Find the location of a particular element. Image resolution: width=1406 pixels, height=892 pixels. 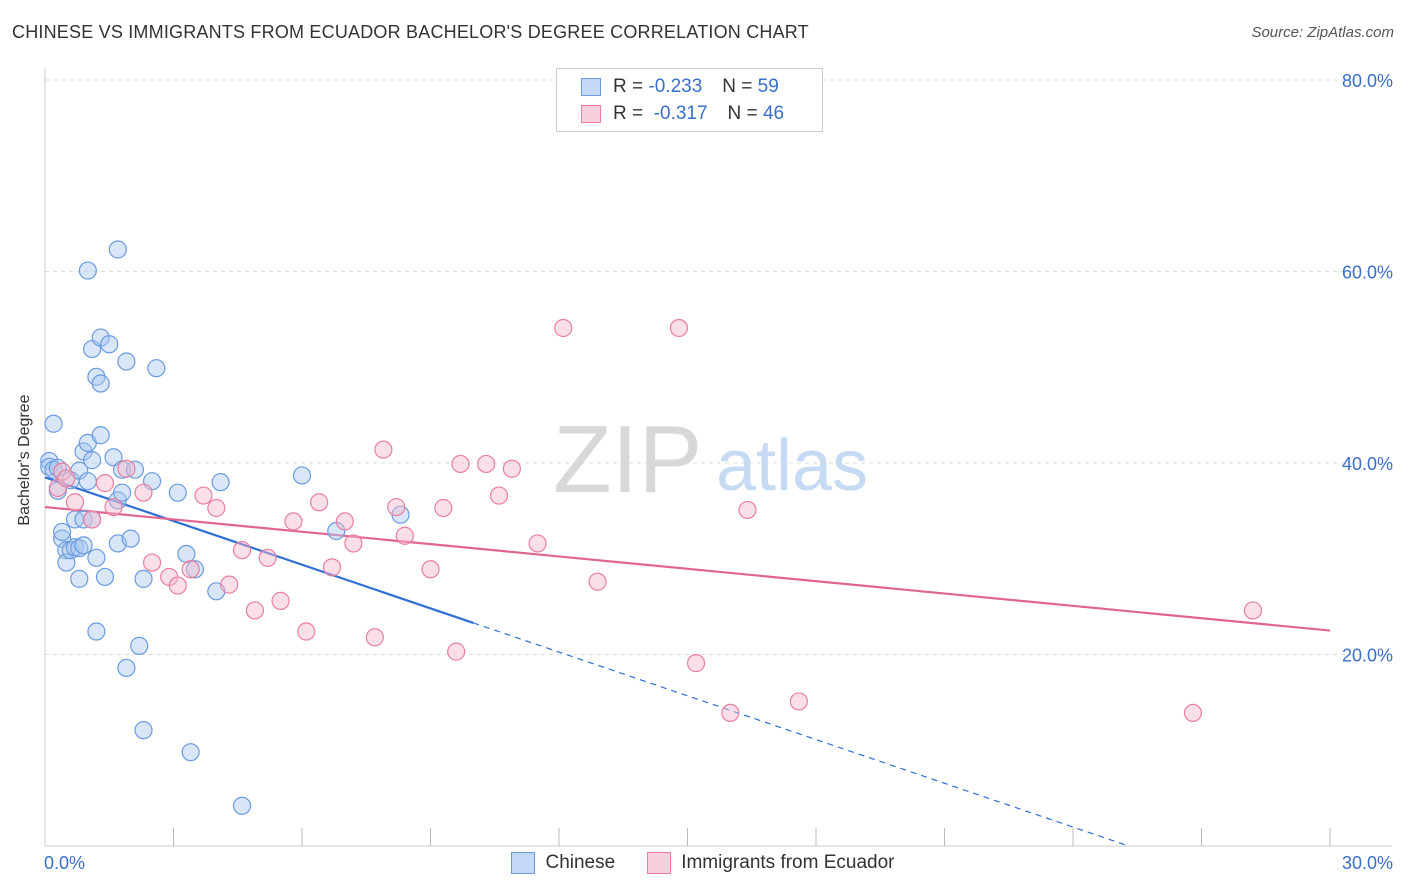

watermark: ZIP atlas is located at coordinates (710, 459).